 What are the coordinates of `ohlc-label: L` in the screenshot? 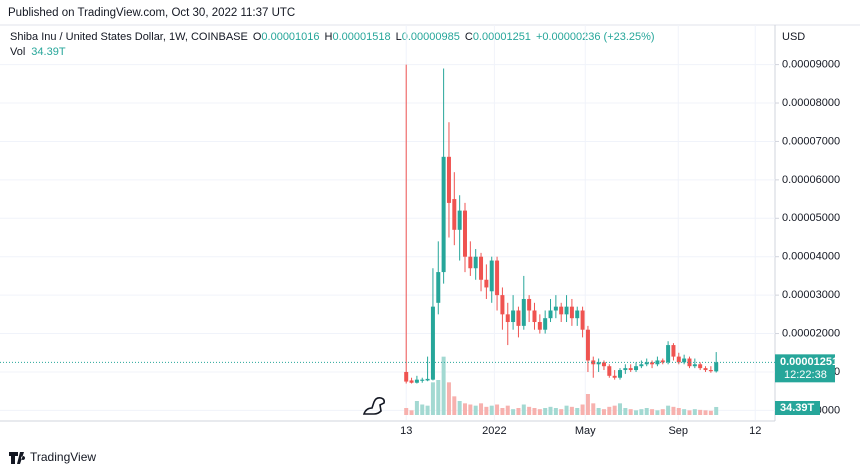 It's located at (399, 37).